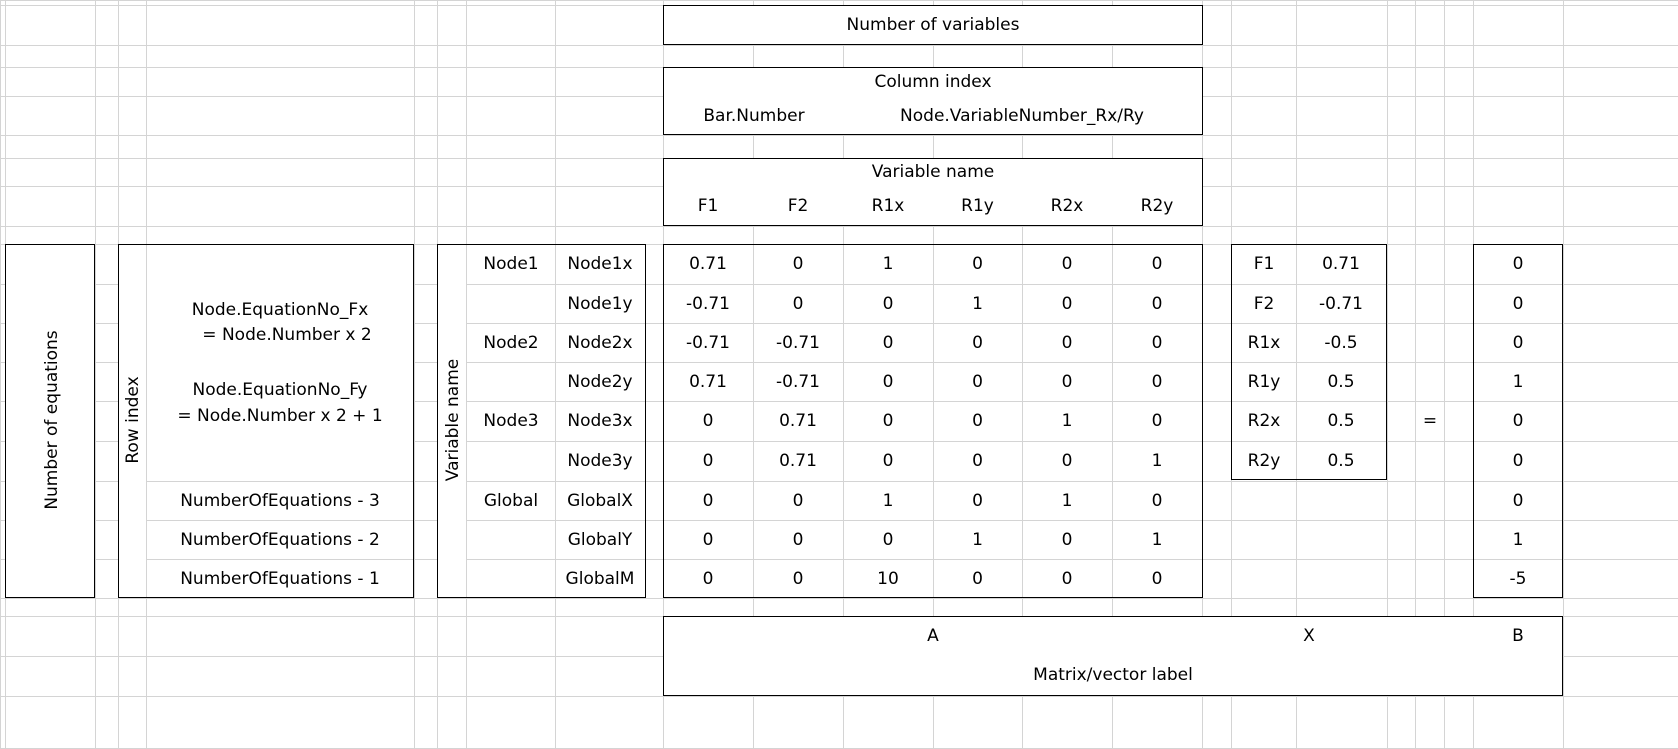  I want to click on vector-x-value-5: 0.5, so click(1341, 461).